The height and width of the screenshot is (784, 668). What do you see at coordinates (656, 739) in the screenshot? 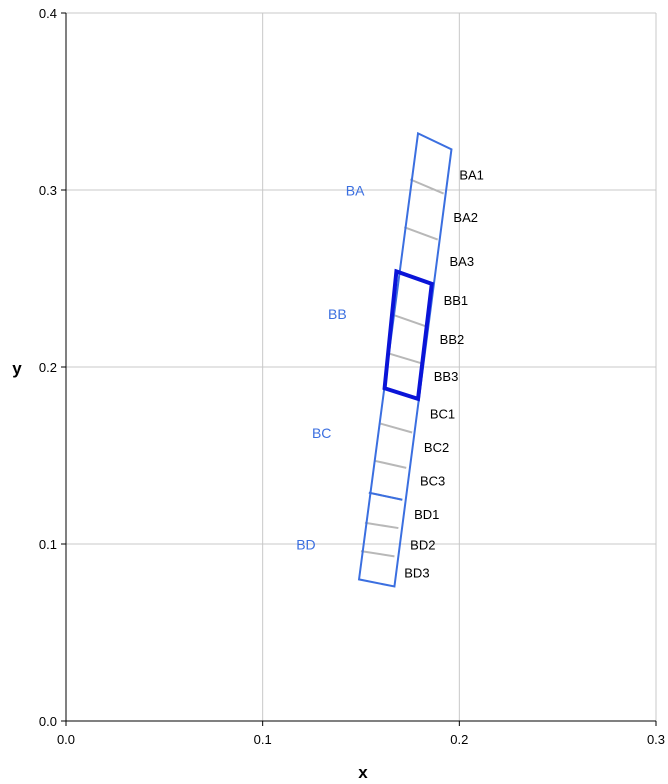
I see `x-tick-label: 0.3` at bounding box center [656, 739].